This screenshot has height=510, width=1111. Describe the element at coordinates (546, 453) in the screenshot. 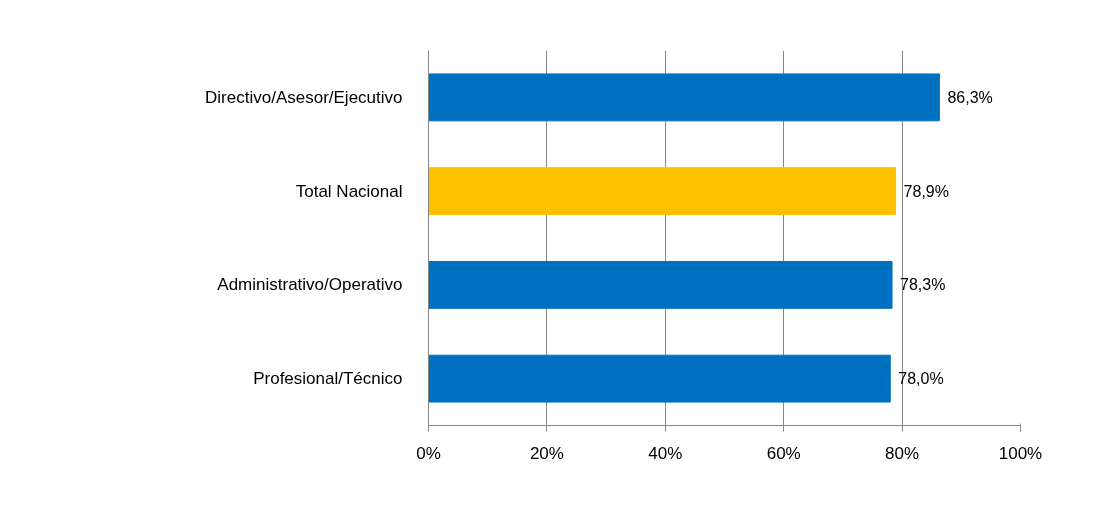

I see `x-tick-label: 20%` at that location.